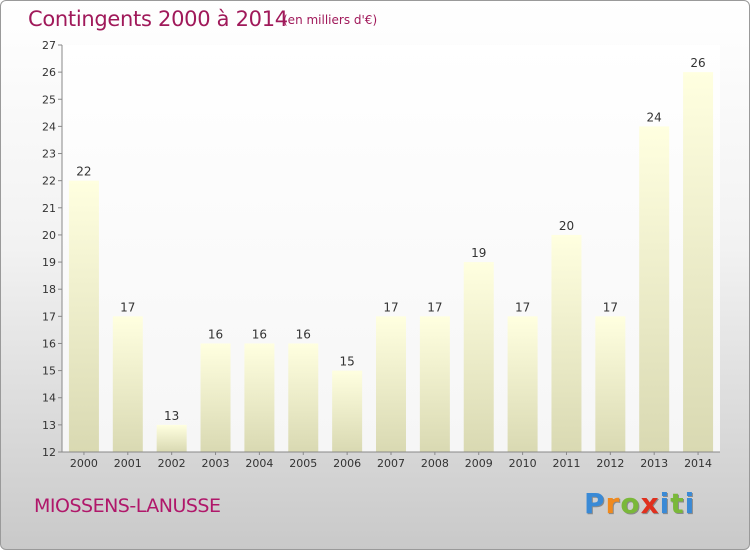 Image resolution: width=750 pixels, height=550 pixels. I want to click on x-tick-label-2010: 2010, so click(523, 463).